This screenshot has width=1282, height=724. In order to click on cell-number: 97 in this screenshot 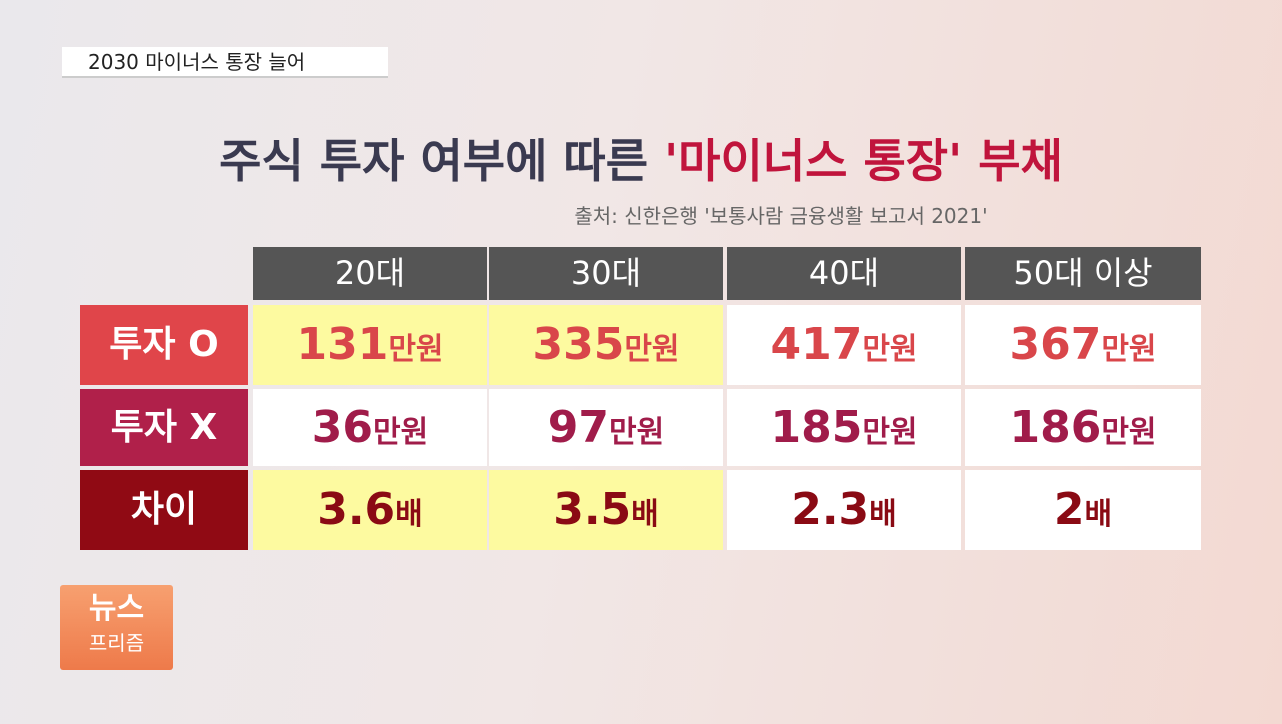, I will do `click(578, 427)`.